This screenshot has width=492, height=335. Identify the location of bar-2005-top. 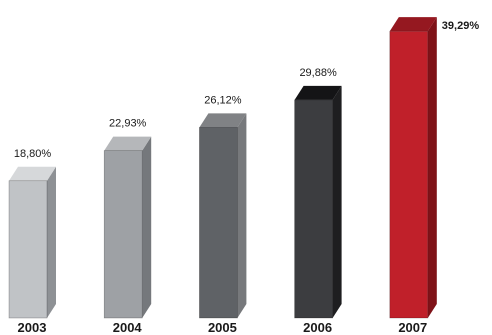
(223, 120).